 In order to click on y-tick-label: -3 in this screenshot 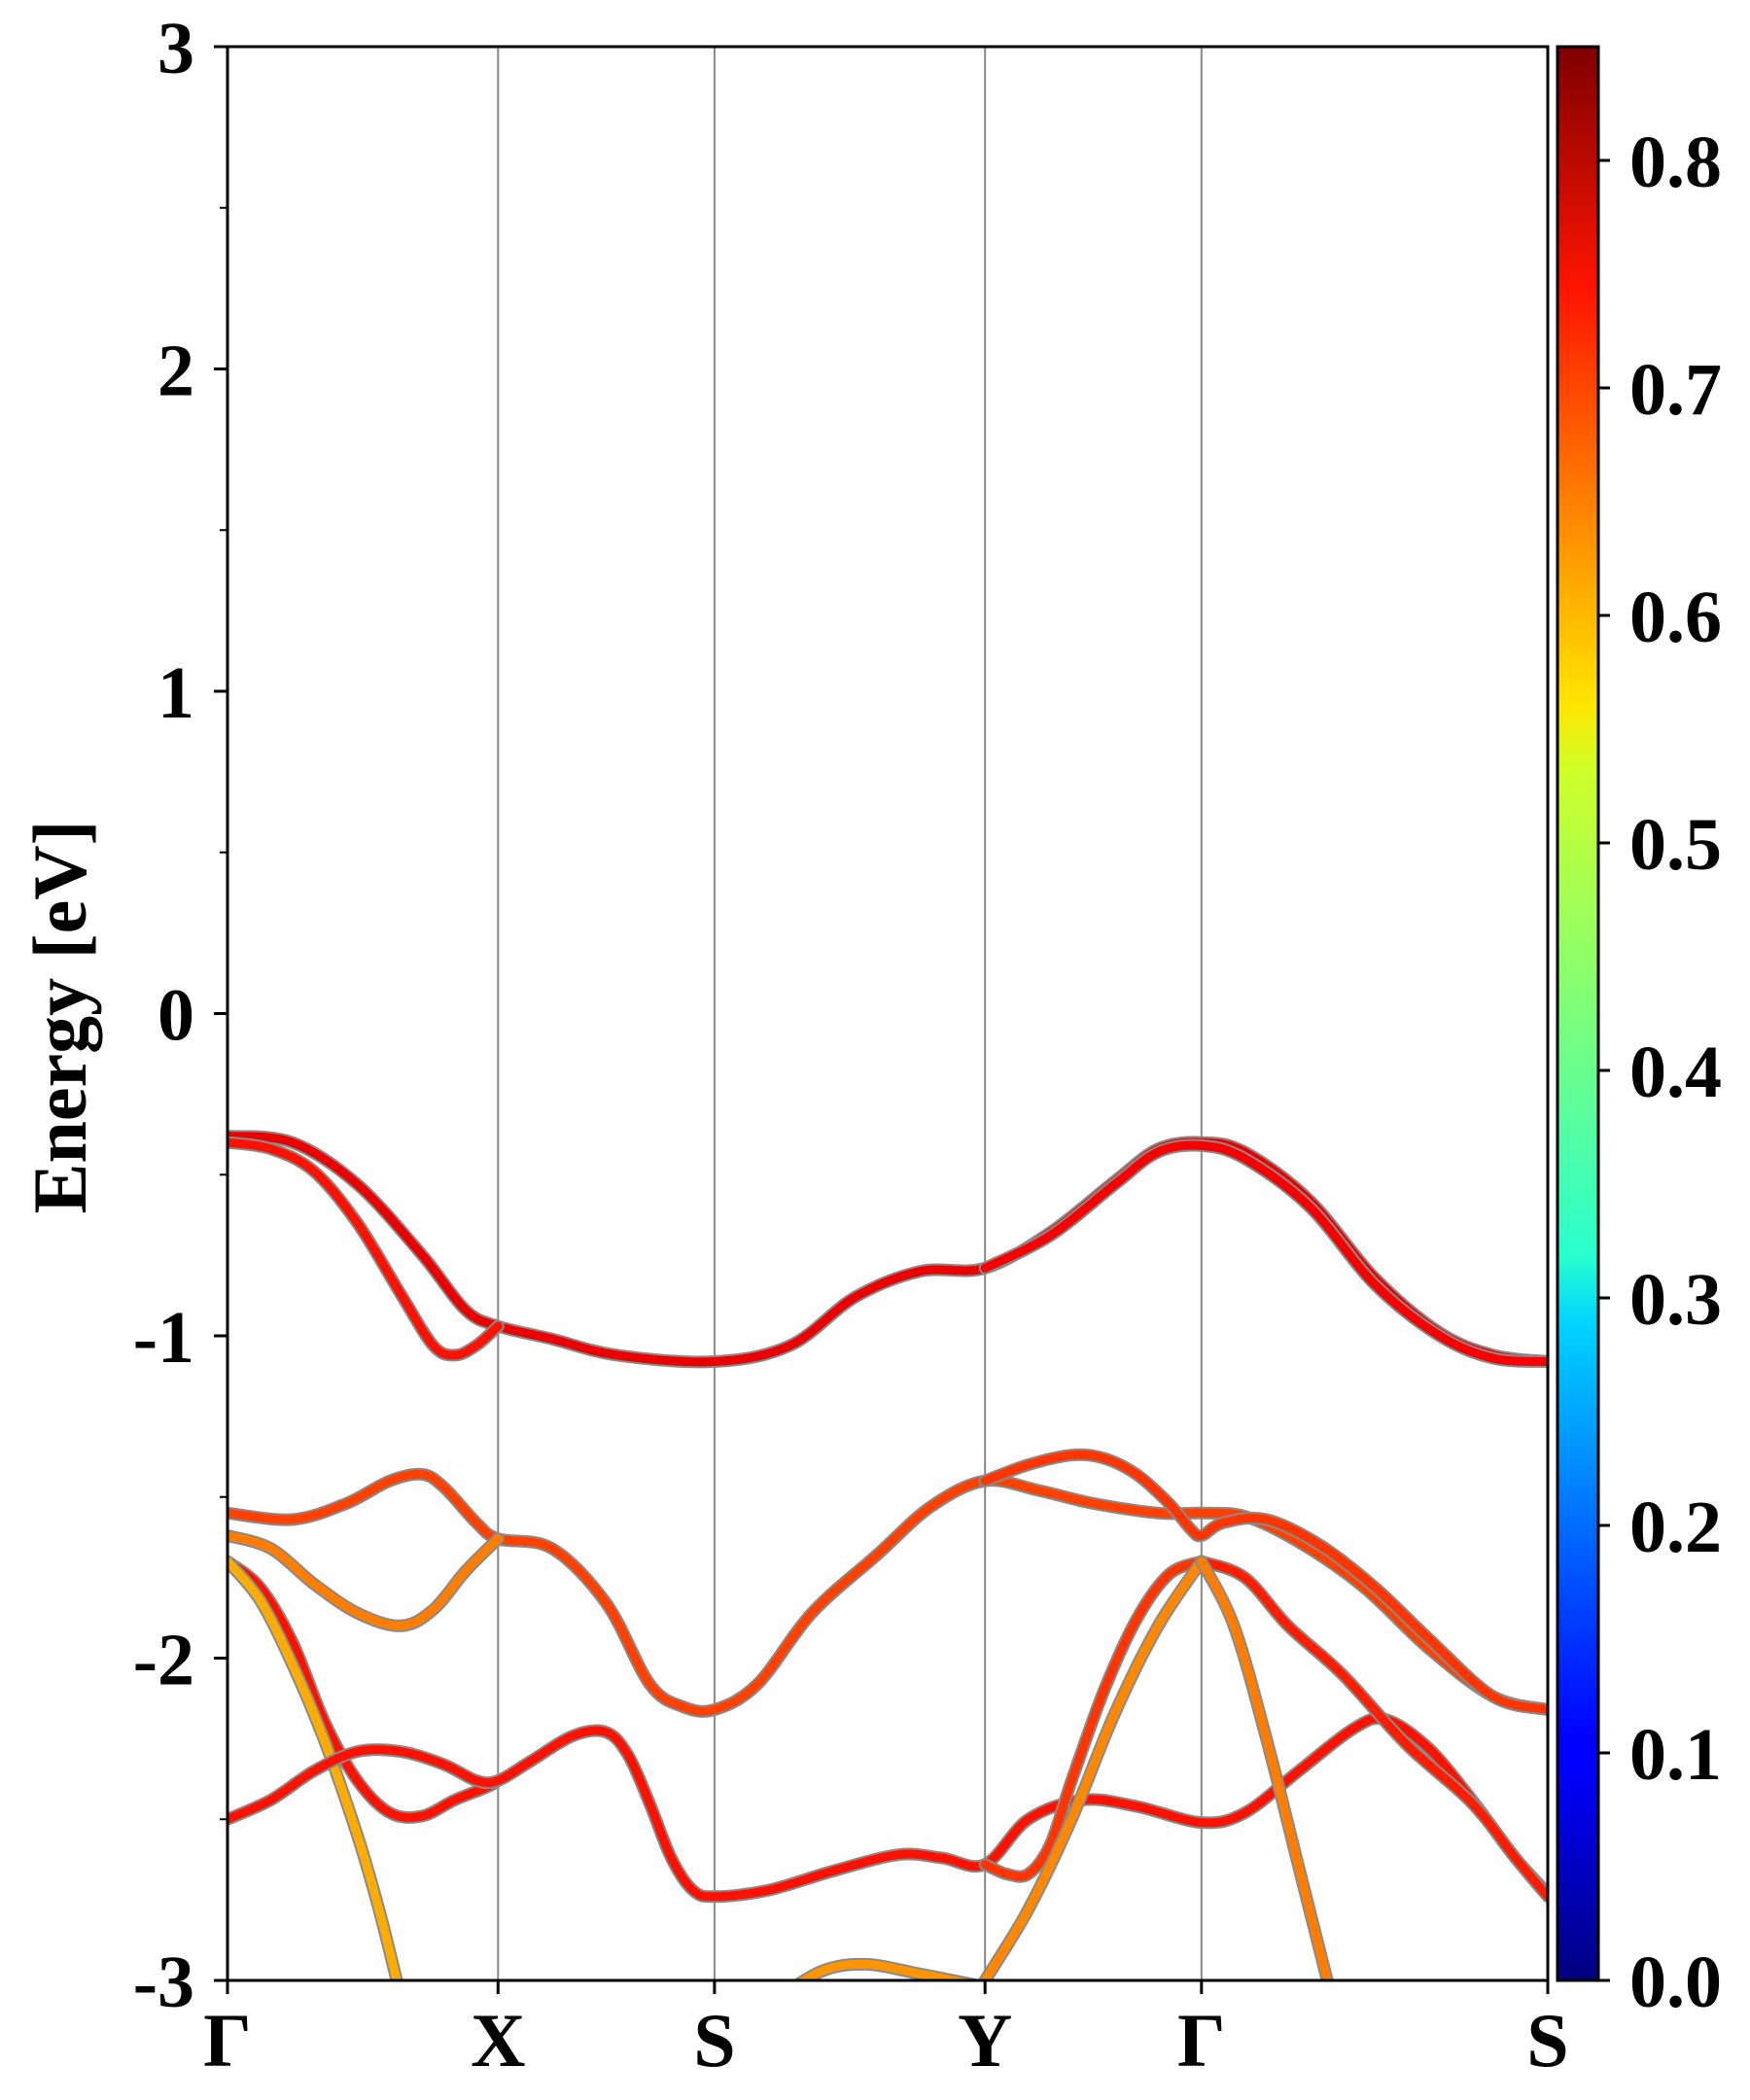, I will do `click(163, 1982)`.